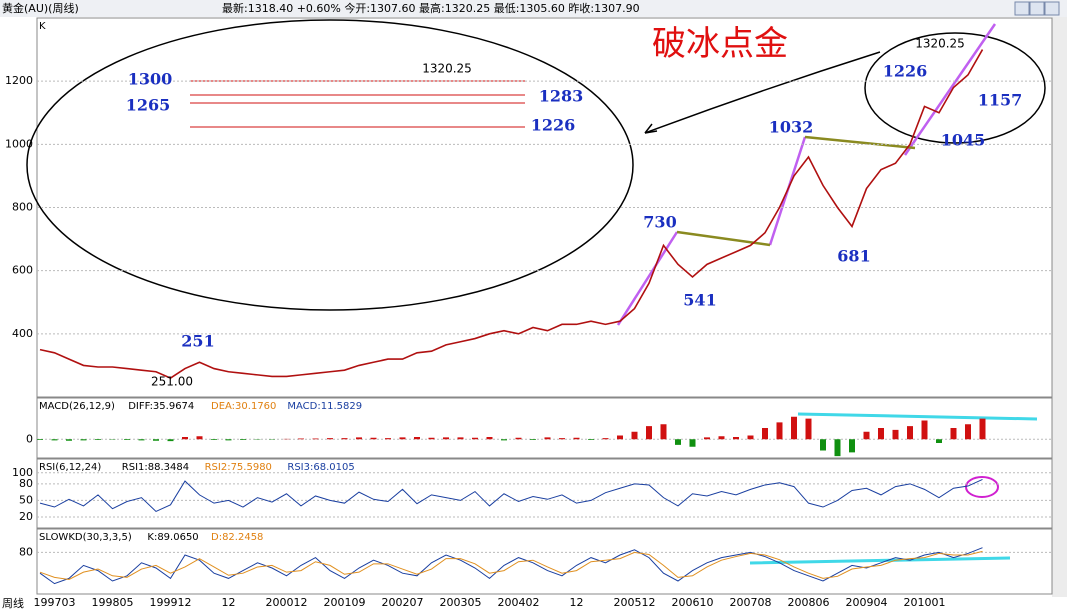 This screenshot has width=1067, height=612. Describe the element at coordinates (155, 467) in the screenshot. I see `indicator-readout: RSI1:88.3484` at that location.